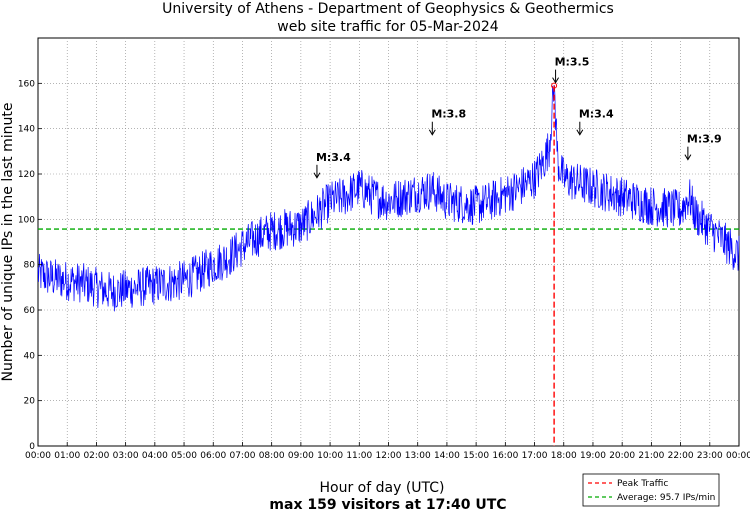 This screenshot has height=511, width=750. What do you see at coordinates (564, 456) in the screenshot?
I see `x-tick-label: 18:00` at bounding box center [564, 456].